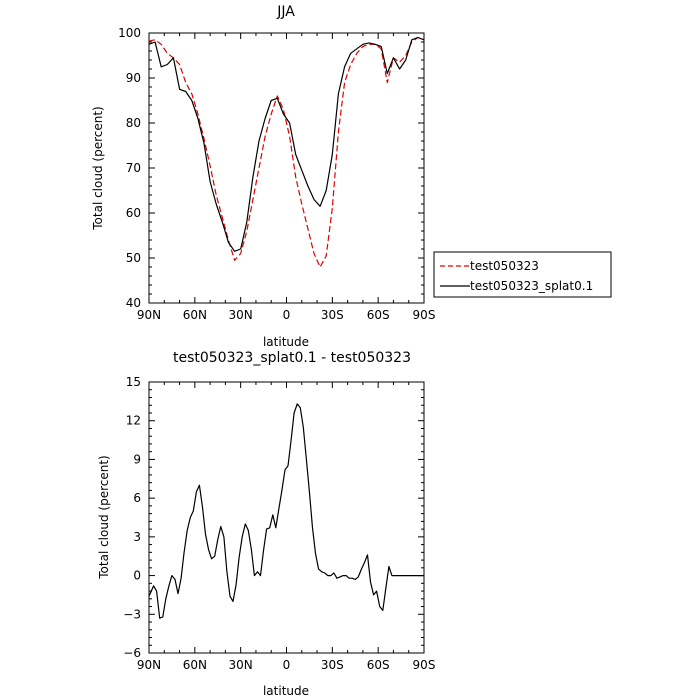  What do you see at coordinates (132, 653) in the screenshot?
I see `bottom-y-tick-label: −6` at bounding box center [132, 653].